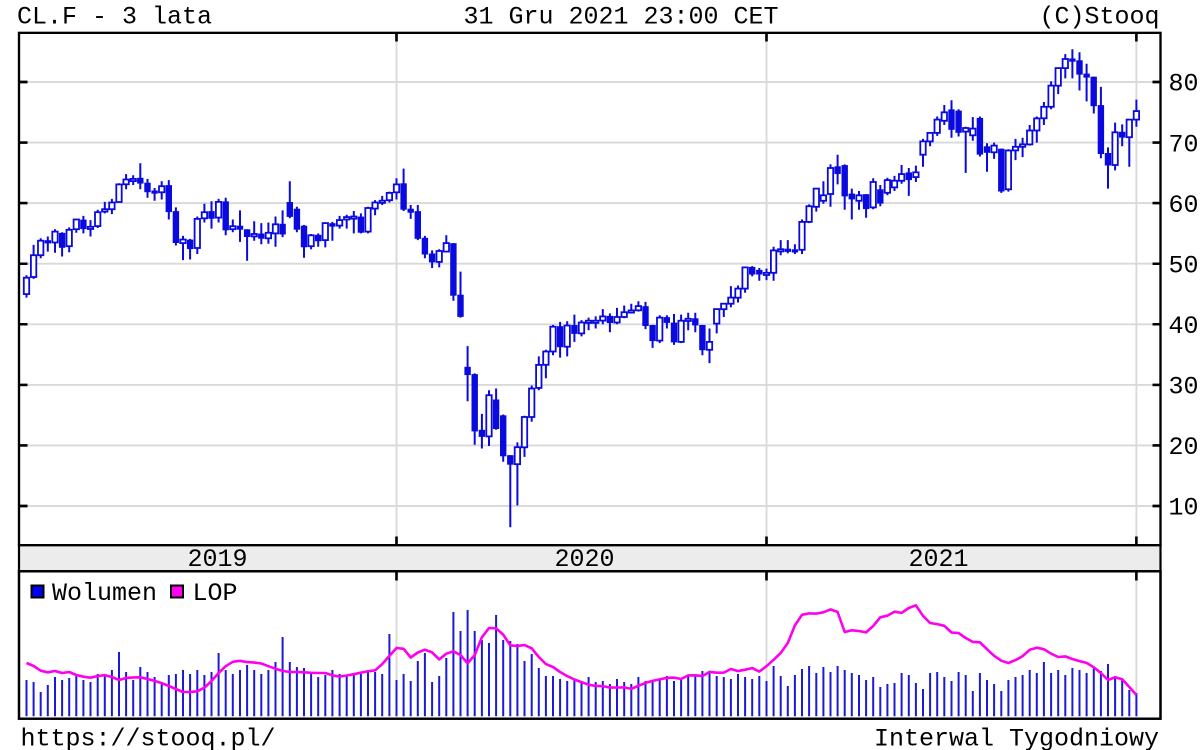  Describe the element at coordinates (1184, 447) in the screenshot. I see `svg-text: 20` at that location.